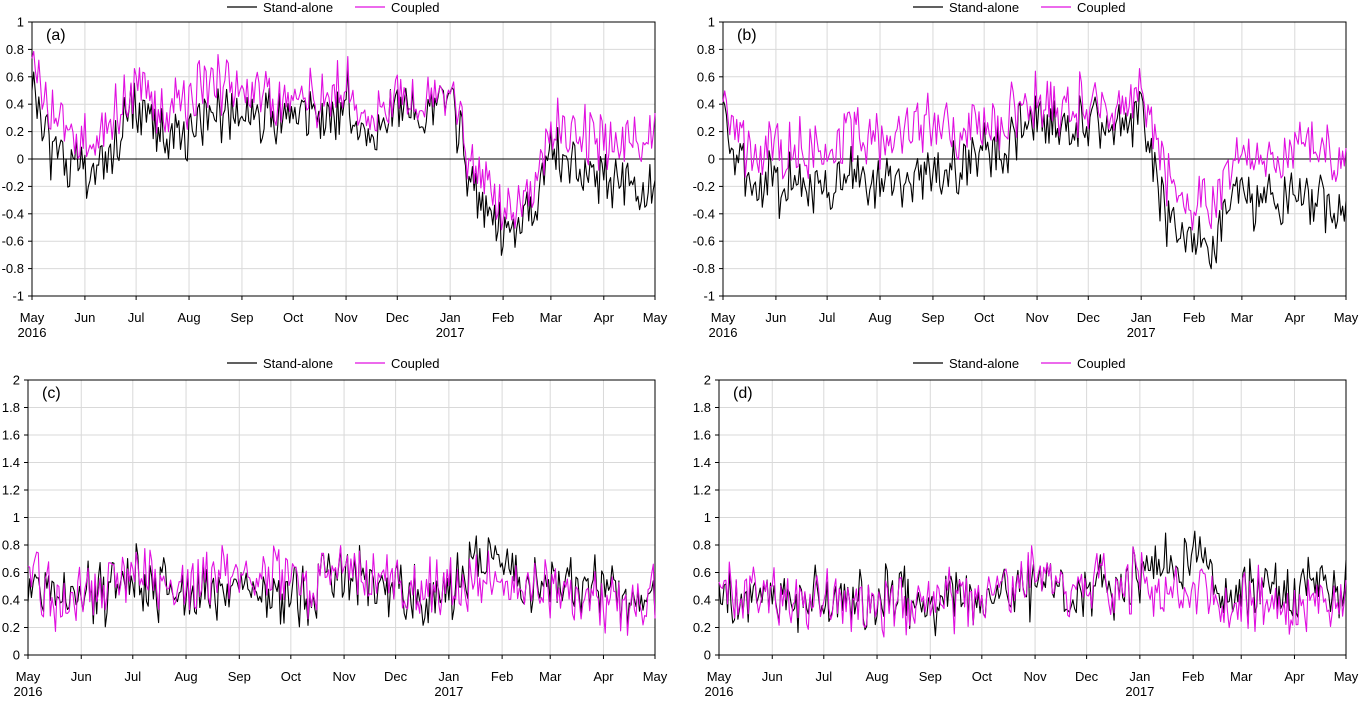 The image size is (1359, 704). What do you see at coordinates (747, 35) in the screenshot?
I see `panel-label: (b)` at bounding box center [747, 35].